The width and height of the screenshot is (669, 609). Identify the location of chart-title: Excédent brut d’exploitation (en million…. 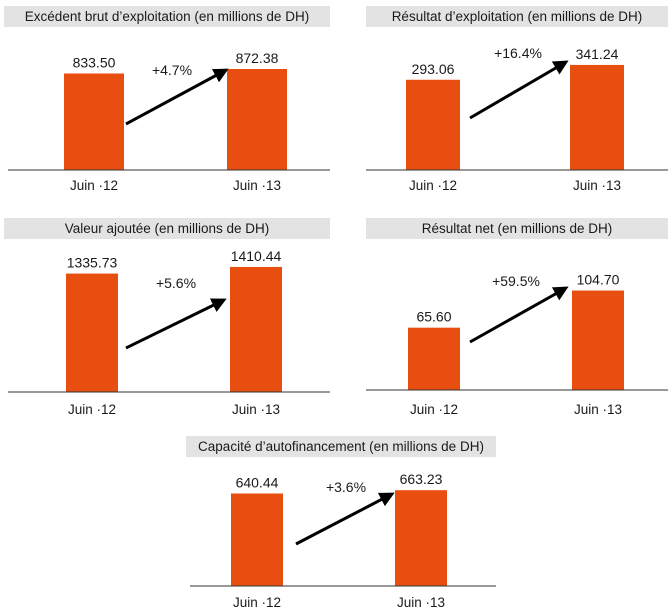
(167, 16).